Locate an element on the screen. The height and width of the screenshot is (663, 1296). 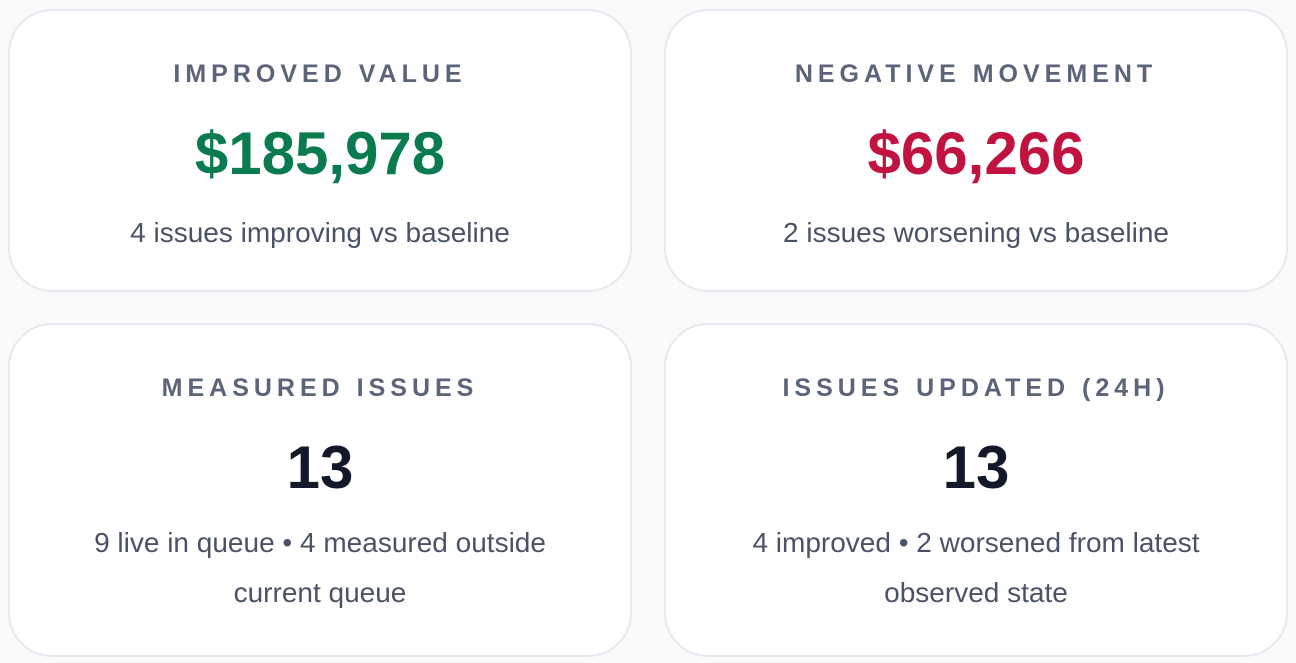
card-value: $185,978 is located at coordinates (320, 153).